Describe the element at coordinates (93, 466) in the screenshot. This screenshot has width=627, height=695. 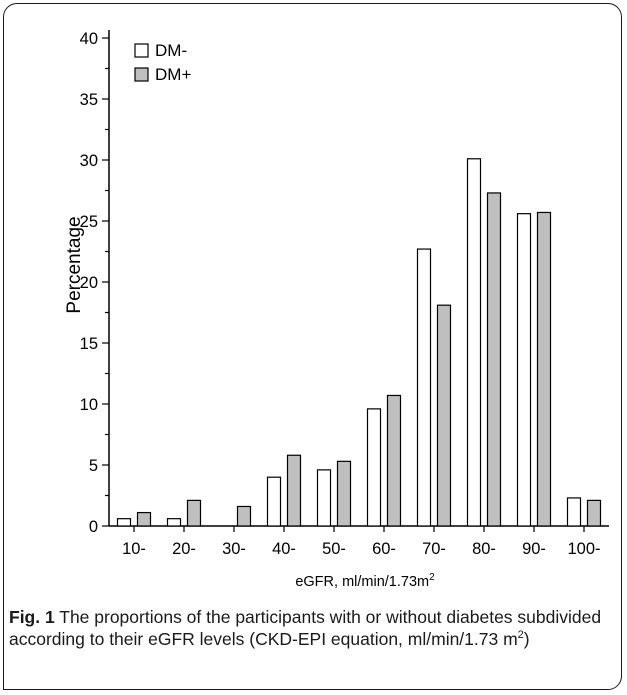
I see `y-tick-label: 5` at that location.